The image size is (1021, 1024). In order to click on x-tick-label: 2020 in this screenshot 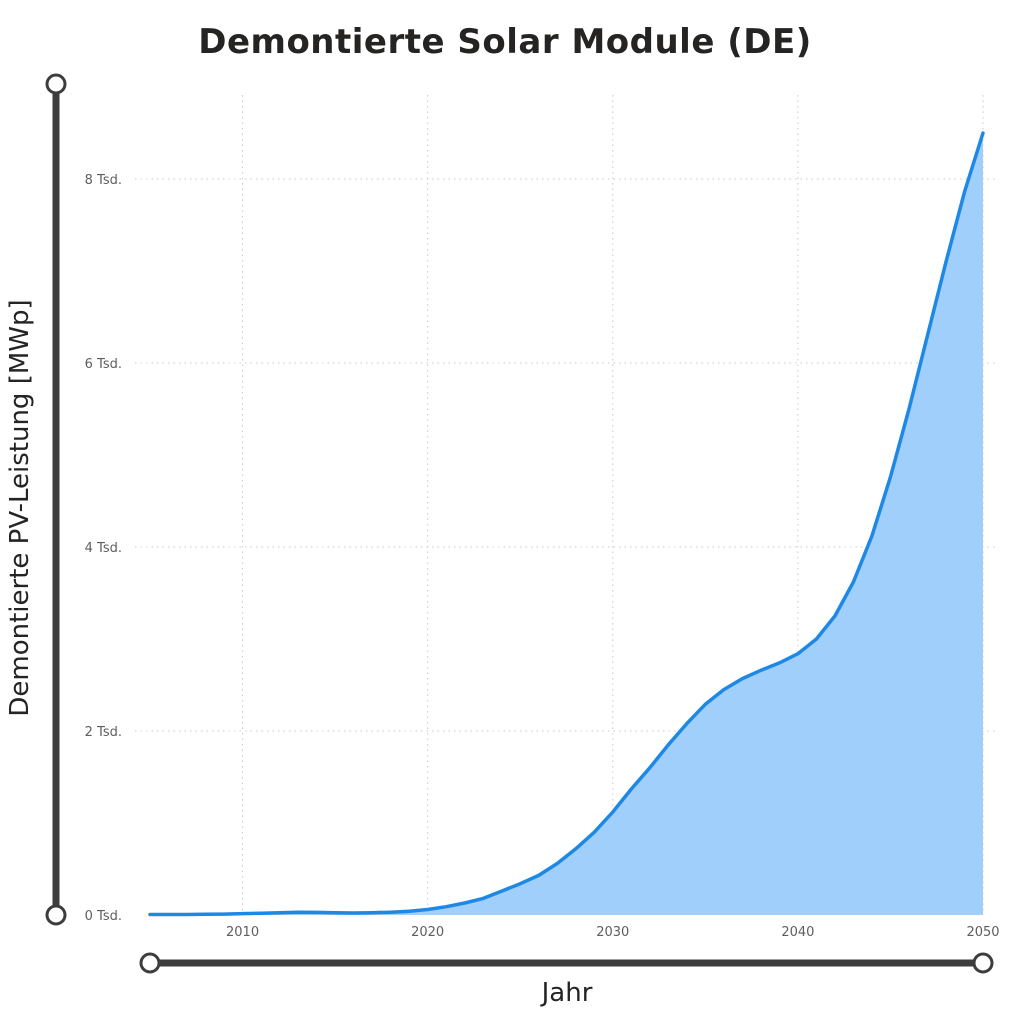, I will do `click(427, 932)`.